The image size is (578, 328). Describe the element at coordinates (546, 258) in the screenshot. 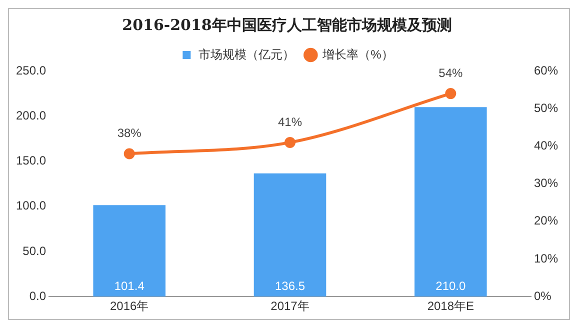

I see `y2-tick-label: 10%` at that location.